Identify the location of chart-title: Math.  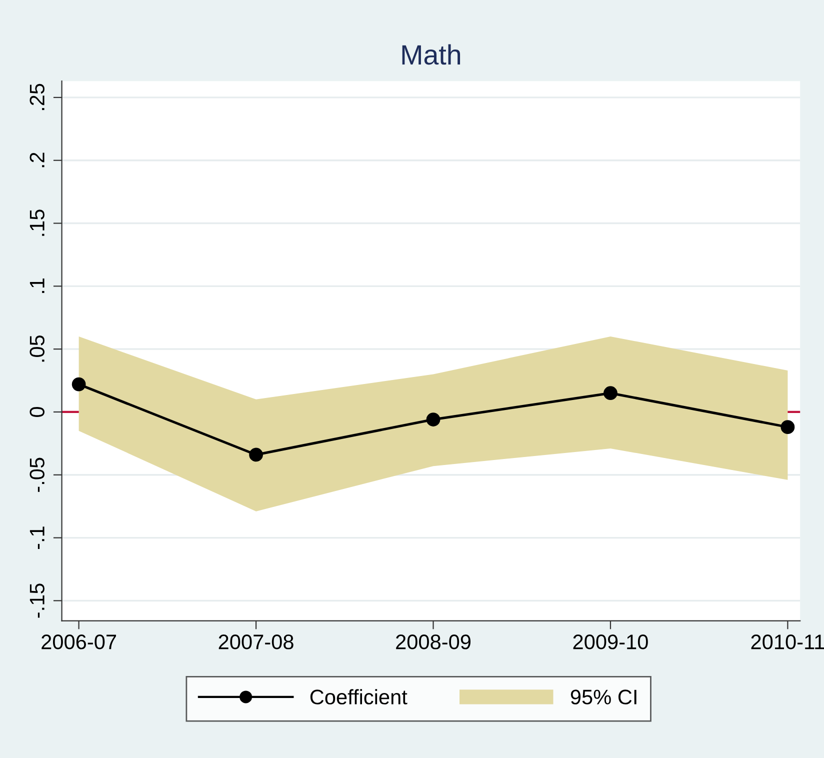
(431, 54).